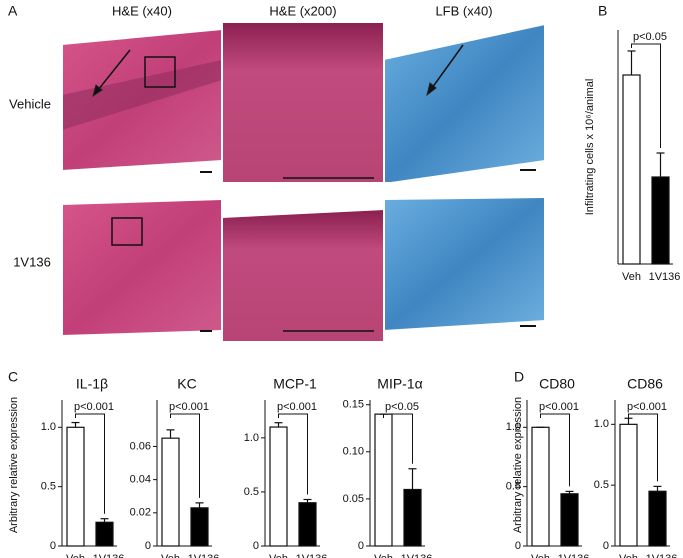  I want to click on chart-title: KC, so click(186, 384).